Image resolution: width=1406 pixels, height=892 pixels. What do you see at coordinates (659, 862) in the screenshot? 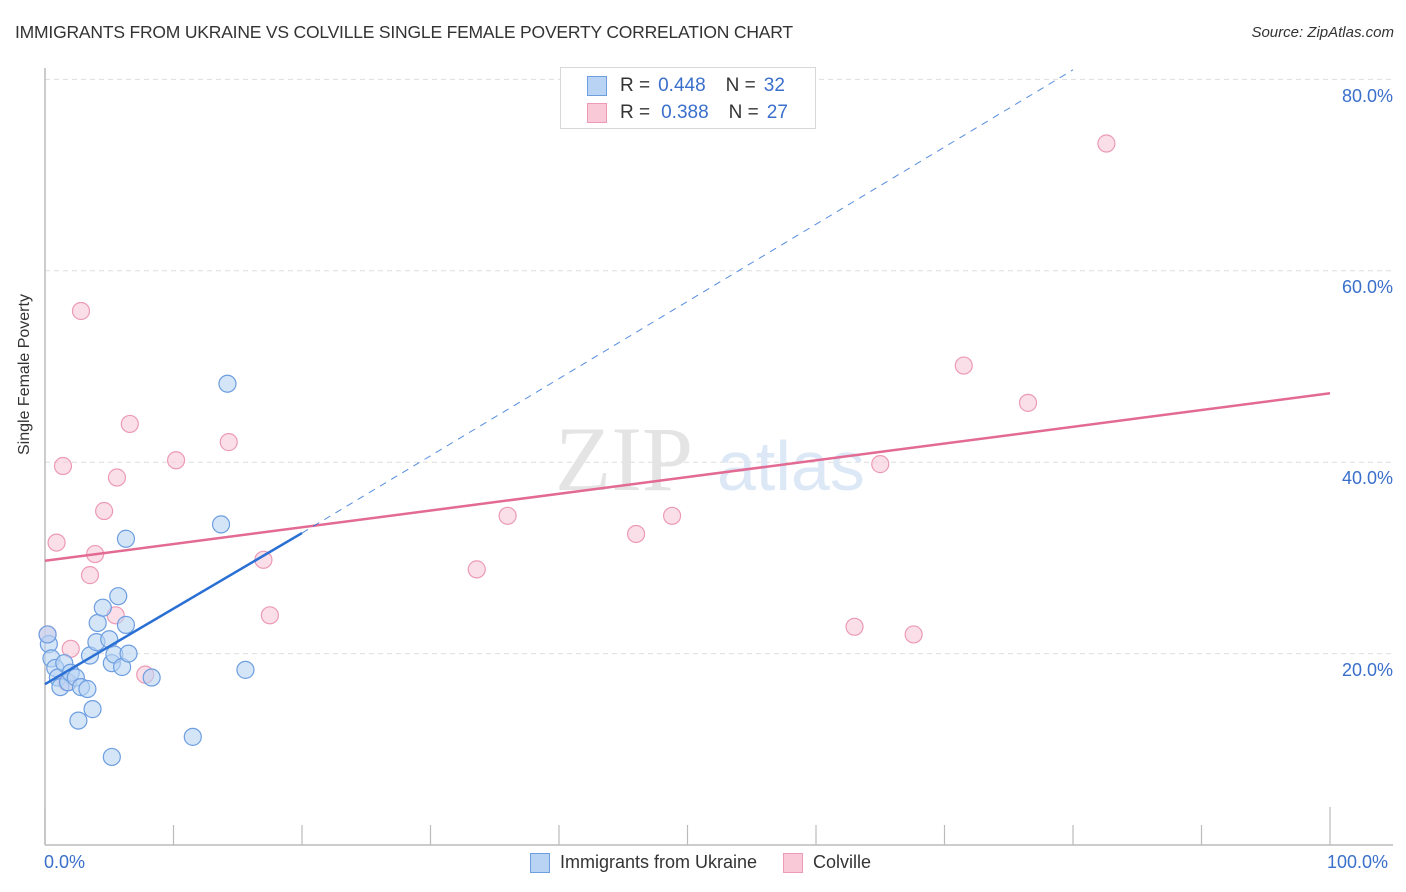
I see `legend-label: Immigrants from Ukraine` at bounding box center [659, 862].